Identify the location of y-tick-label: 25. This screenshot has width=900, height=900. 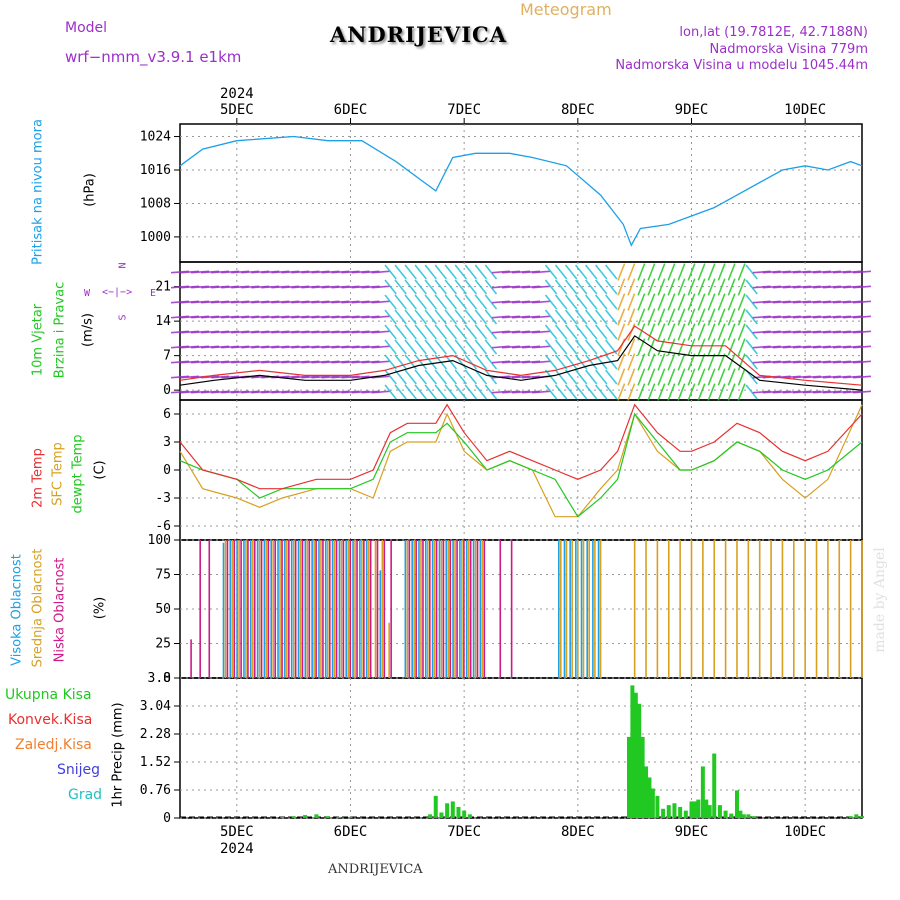
(163, 644).